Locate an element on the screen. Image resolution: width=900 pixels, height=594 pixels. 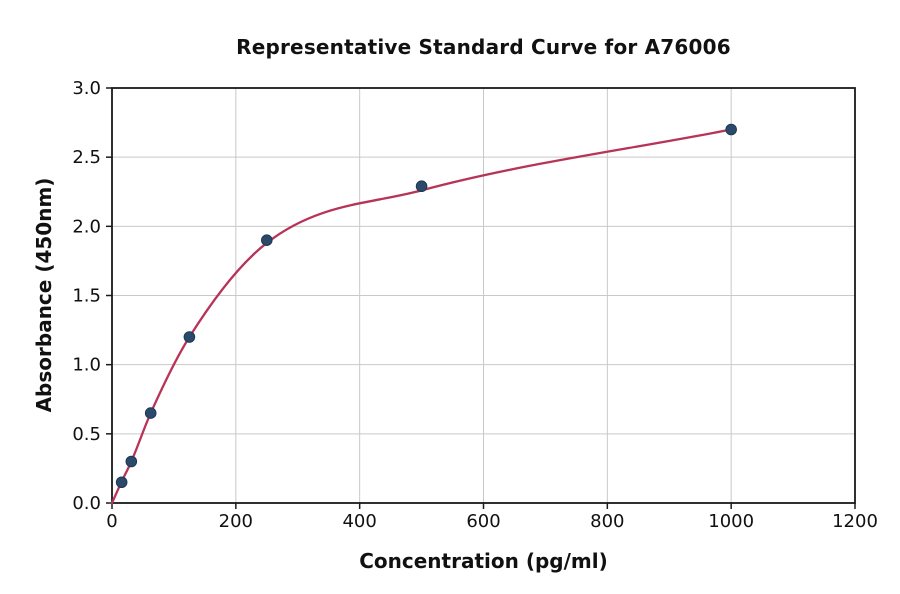
y-tick-label: 0.0 is located at coordinates (86, 503).